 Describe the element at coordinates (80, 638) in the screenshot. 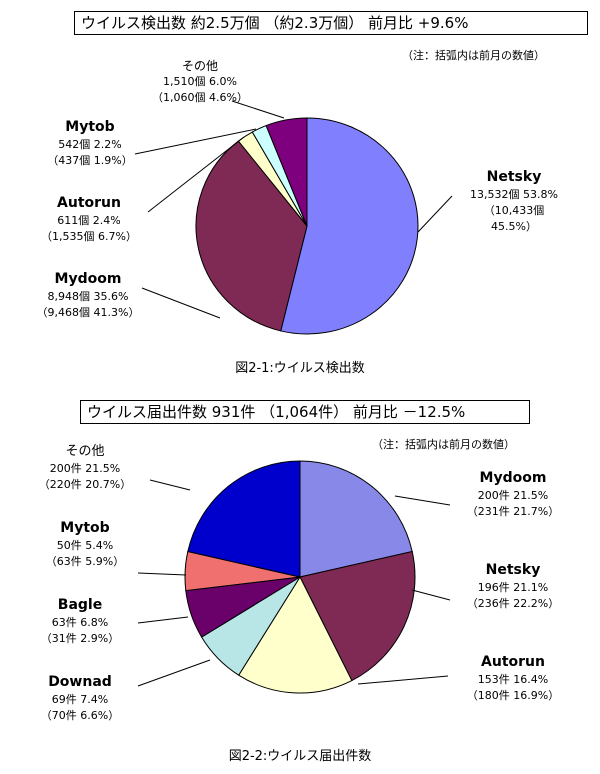

I see `label-prev: （31件 2.9%）` at that location.